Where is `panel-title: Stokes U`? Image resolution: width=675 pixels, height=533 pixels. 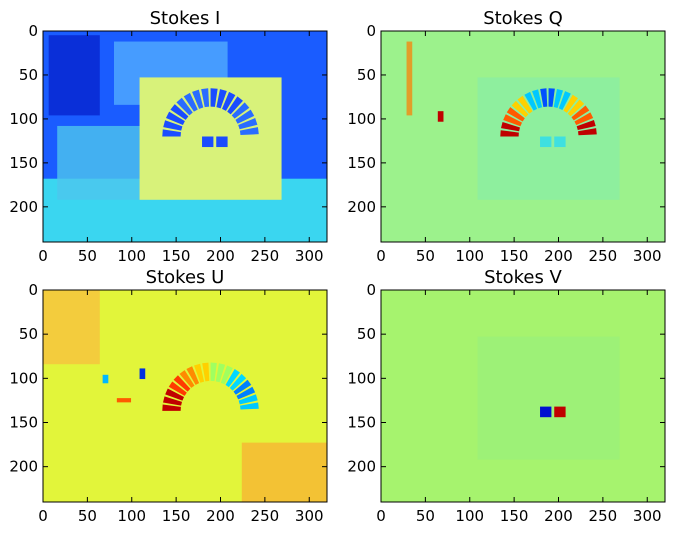
panel-title: Stokes U is located at coordinates (185, 277).